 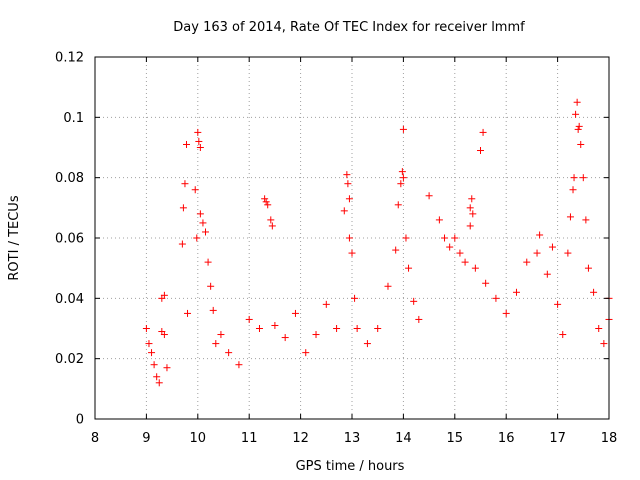 What do you see at coordinates (403, 438) in the screenshot?
I see `x-tick-label: 14` at bounding box center [403, 438].